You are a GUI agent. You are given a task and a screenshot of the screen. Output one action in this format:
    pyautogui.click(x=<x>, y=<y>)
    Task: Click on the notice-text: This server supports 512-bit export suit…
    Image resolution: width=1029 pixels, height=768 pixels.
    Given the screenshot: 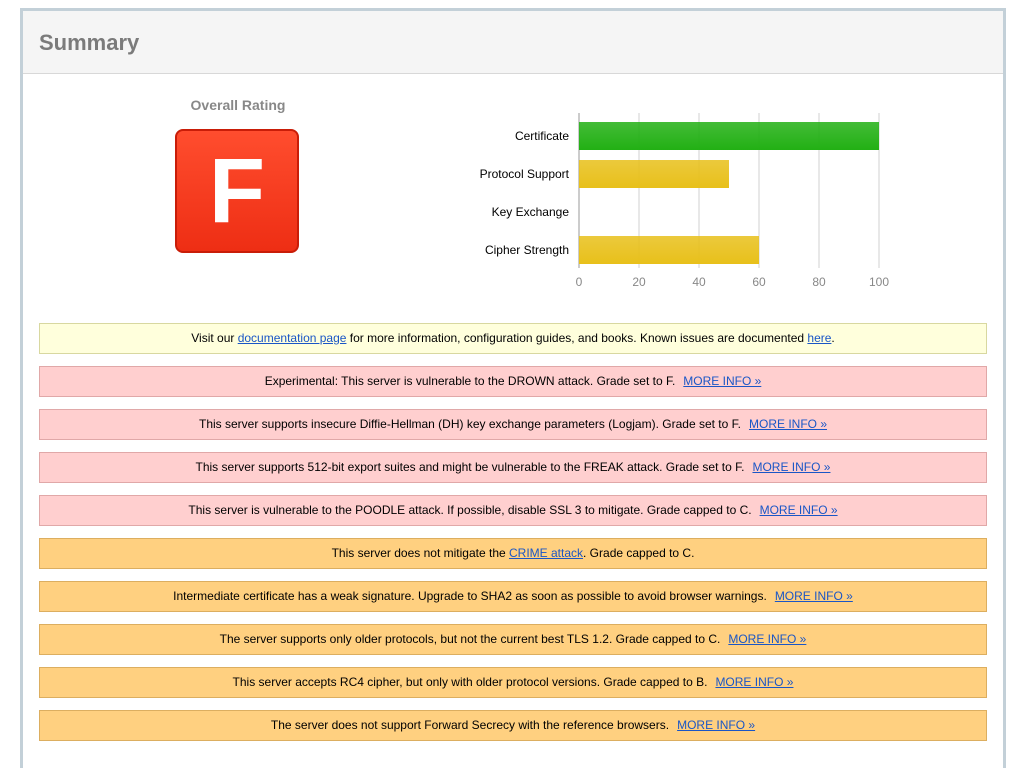 What is the action you would take?
    pyautogui.click(x=470, y=467)
    